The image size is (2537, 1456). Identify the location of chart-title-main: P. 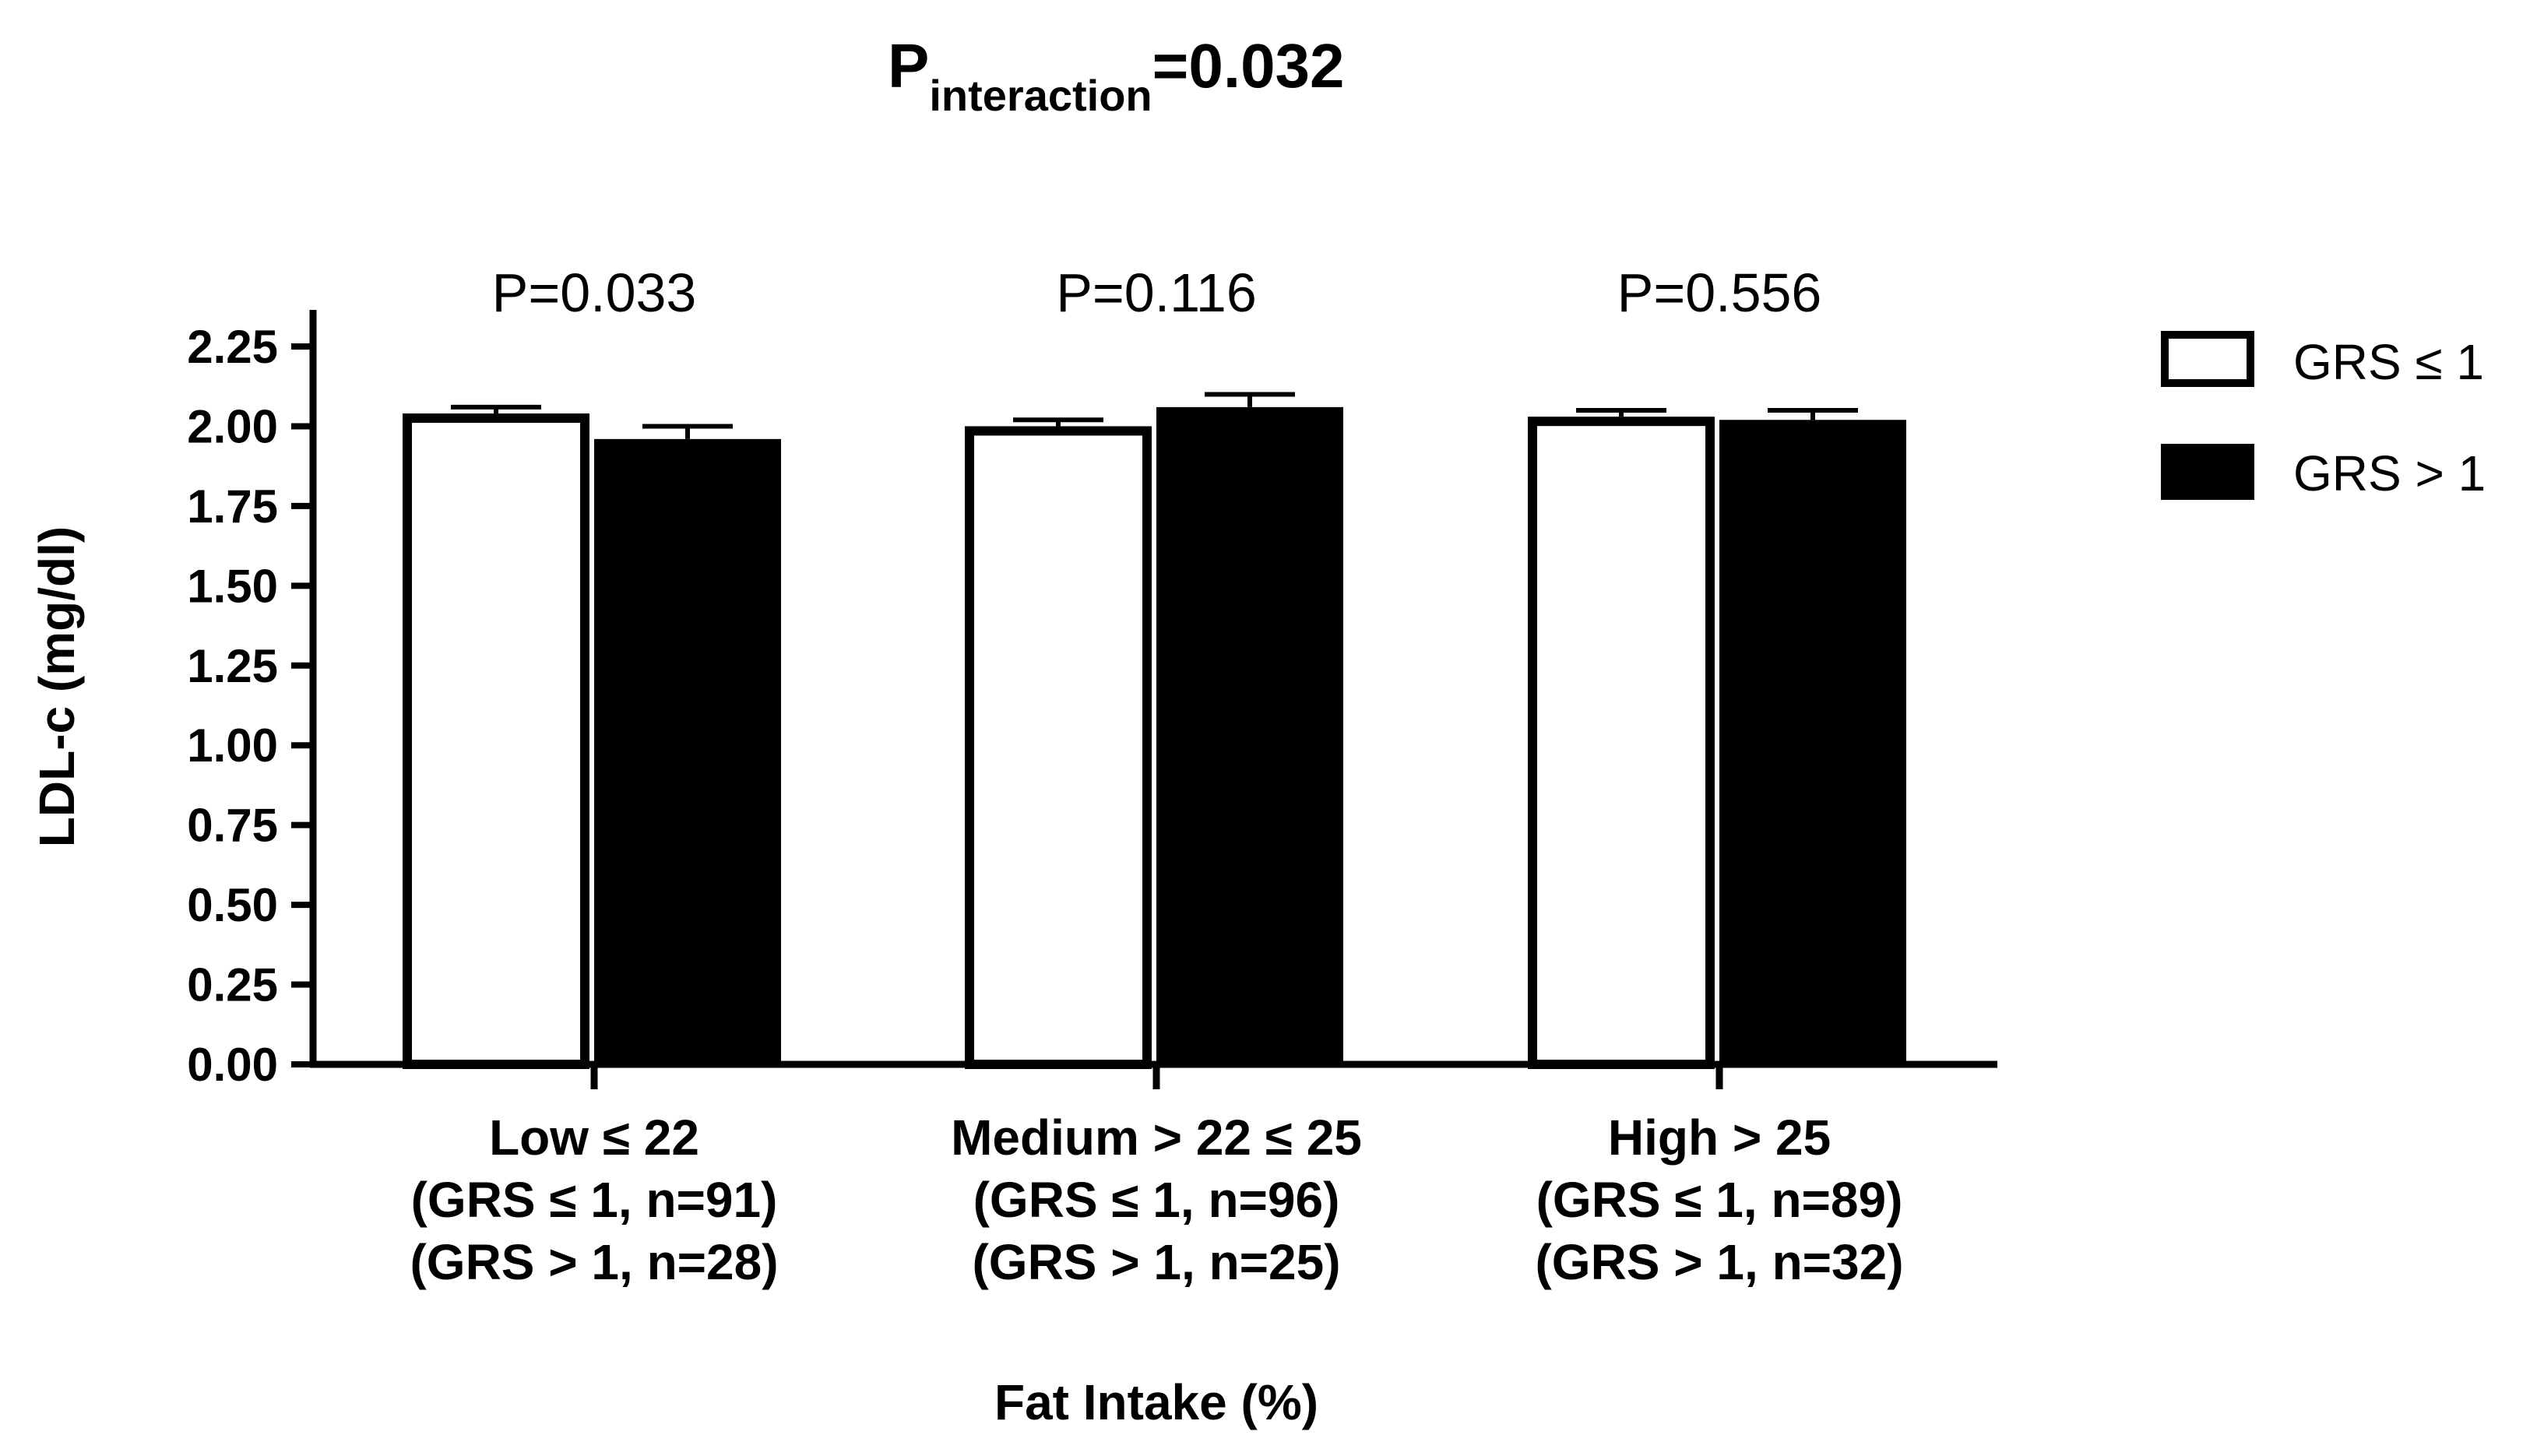
(908, 65).